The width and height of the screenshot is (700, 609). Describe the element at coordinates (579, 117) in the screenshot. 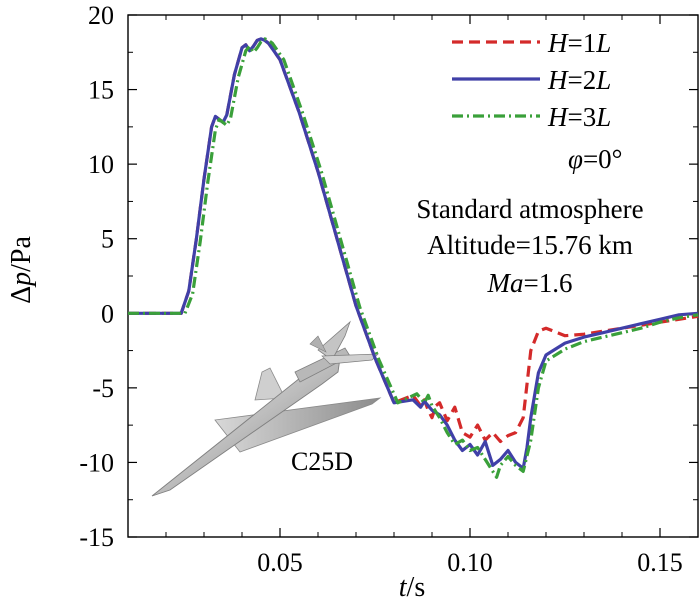

I see `legend-label-3: H=3L` at that location.